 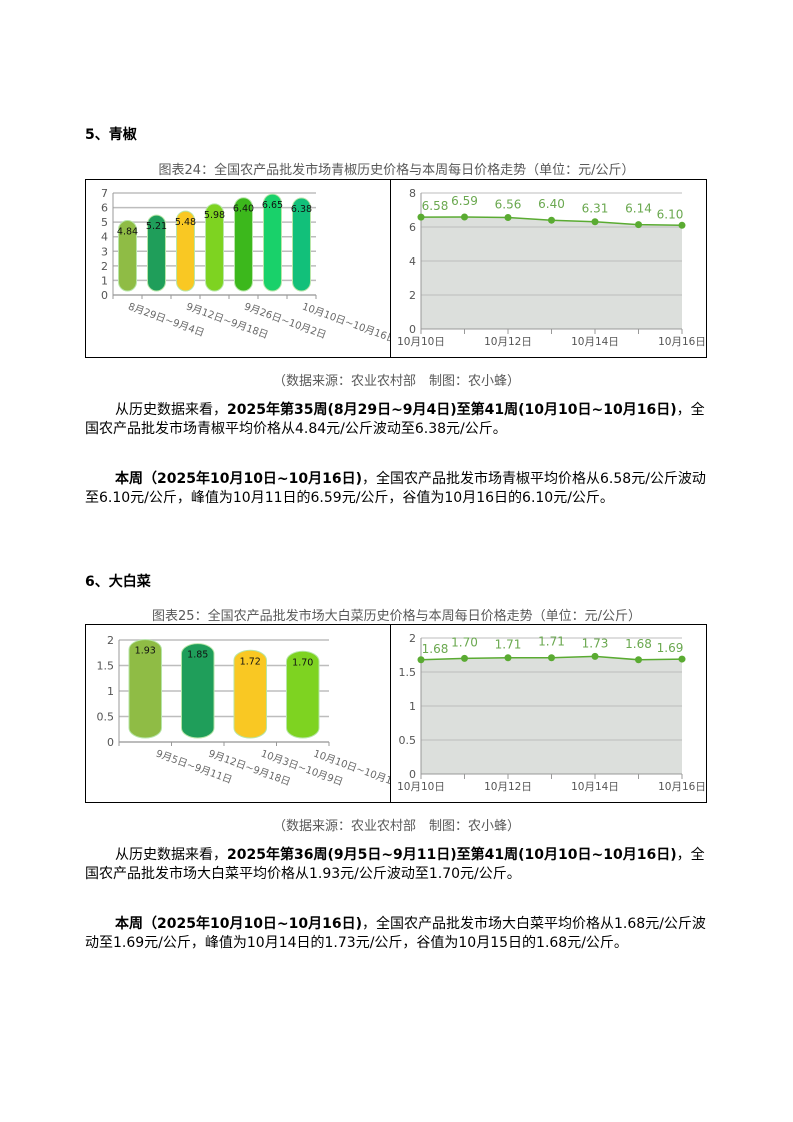 I want to click on chart-caption: 图表25：全国农产品批发市场大白菜历史价格与本周每日价格走势（单位：元/公斤）, so click(x=396, y=616).